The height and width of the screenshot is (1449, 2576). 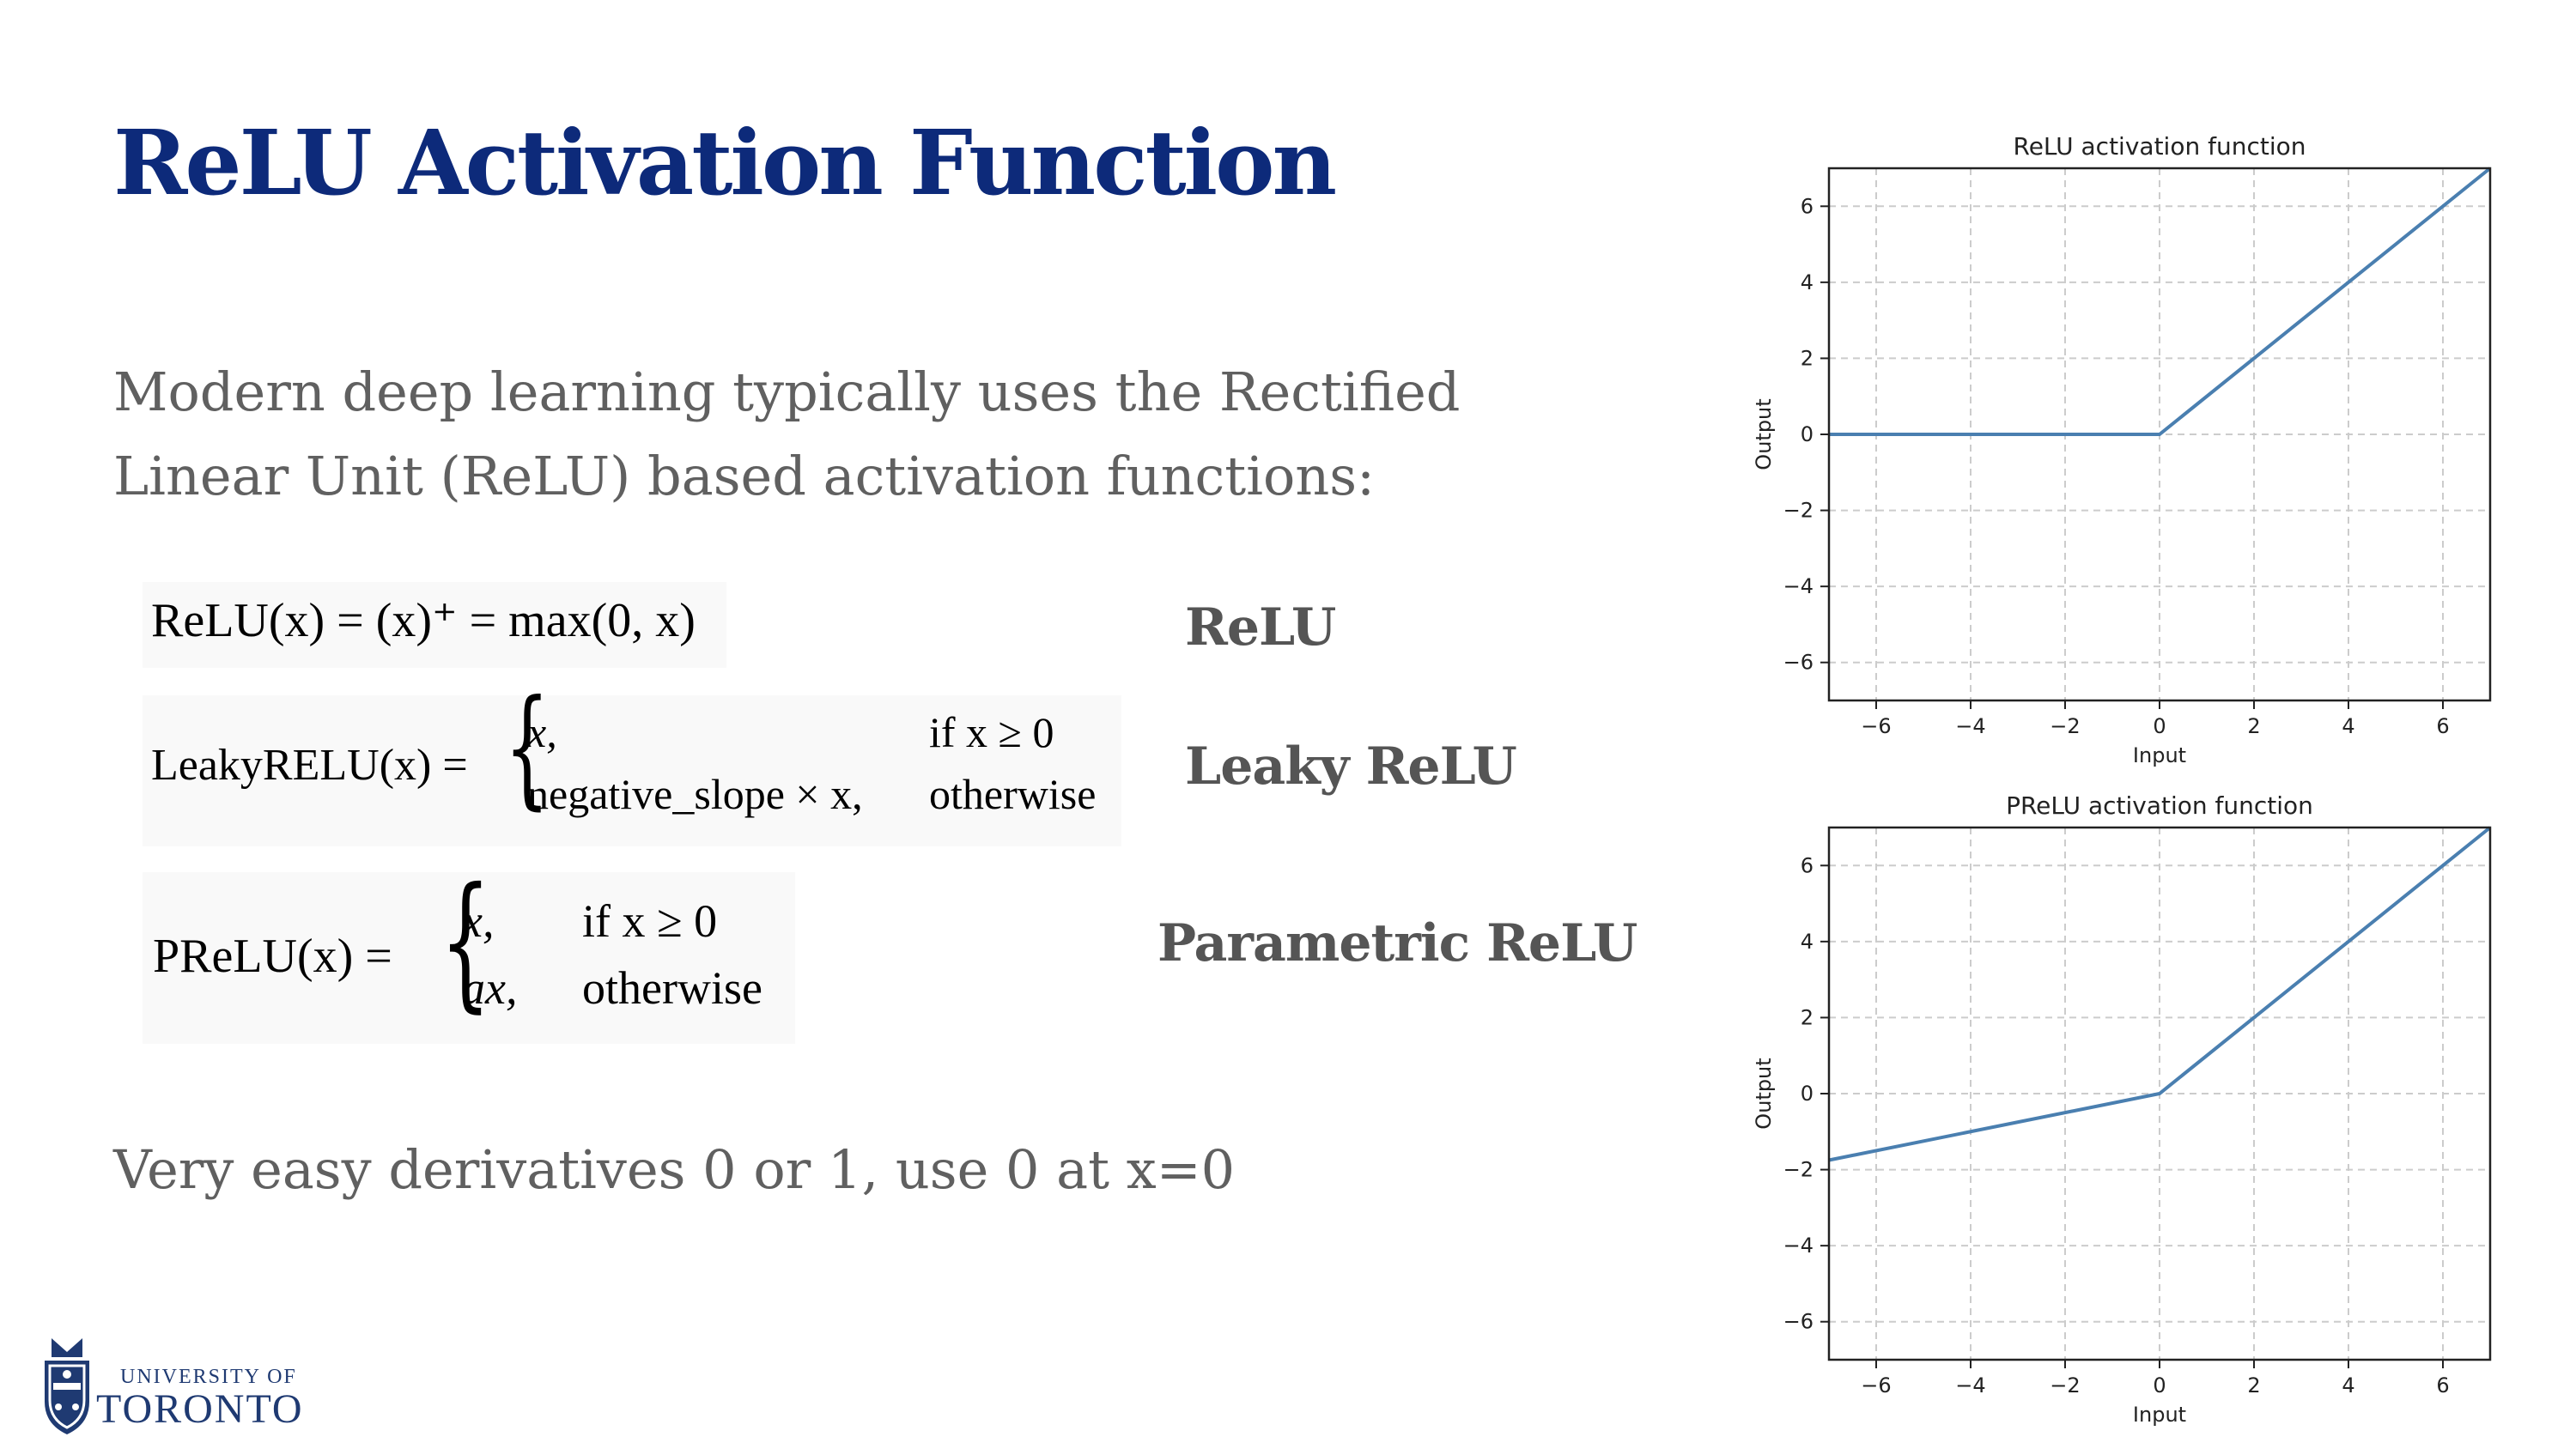 What do you see at coordinates (695, 794) in the screenshot?
I see `leaky-relu-case2-value: negative_slope × x,` at bounding box center [695, 794].